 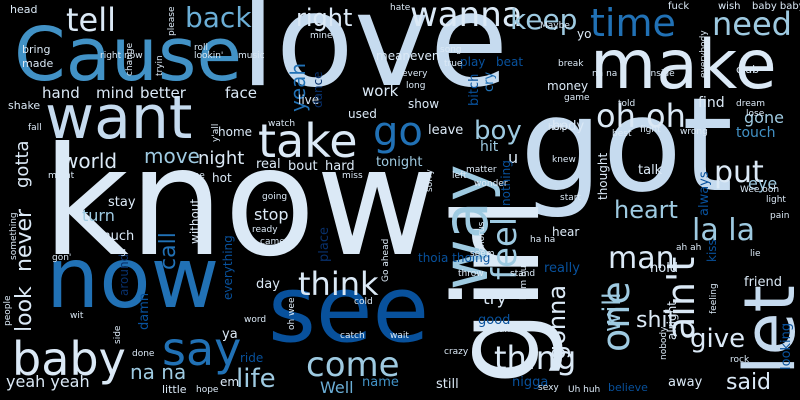 I want to click on word: nigga, so click(x=530, y=382).